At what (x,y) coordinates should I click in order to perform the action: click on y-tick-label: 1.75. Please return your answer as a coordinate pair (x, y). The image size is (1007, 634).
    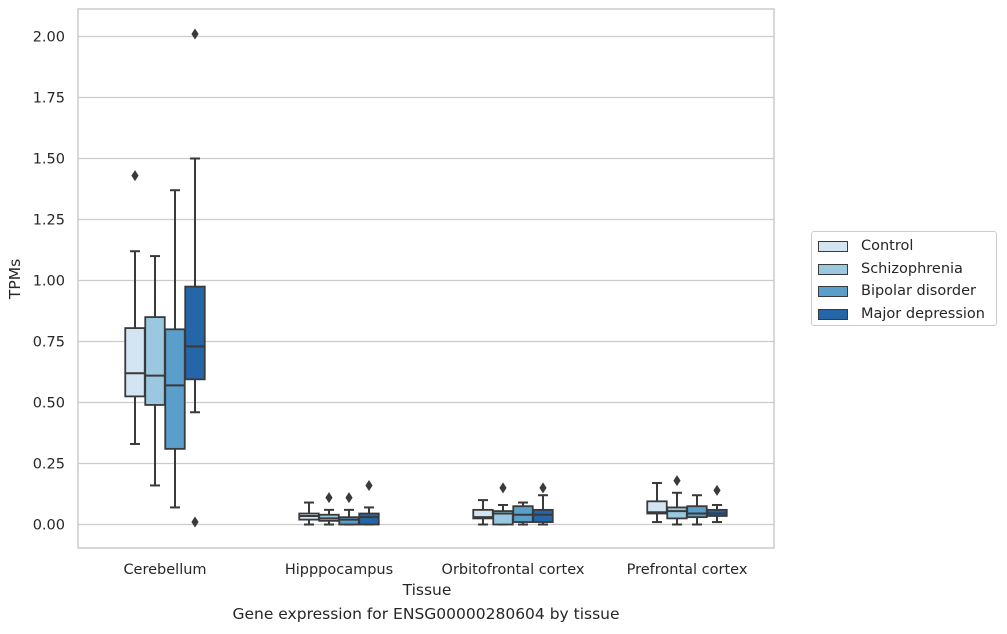
    Looking at the image, I should click on (49, 99).